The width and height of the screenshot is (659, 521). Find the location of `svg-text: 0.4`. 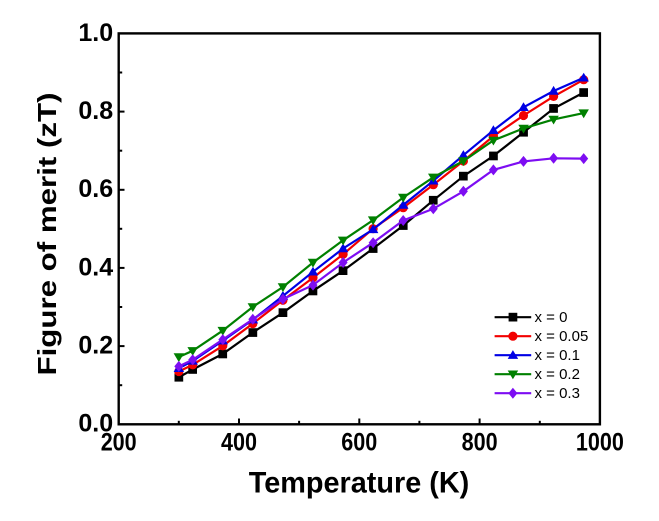

svg-text: 0.4 is located at coordinates (95, 267).